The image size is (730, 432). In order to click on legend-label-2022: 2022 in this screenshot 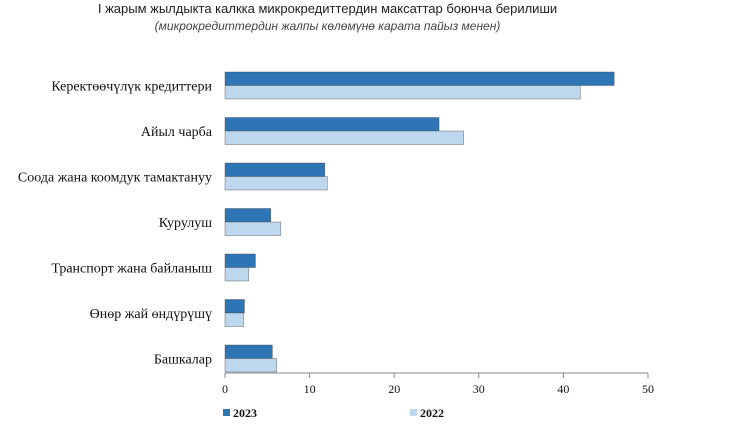, I will do `click(432, 413)`.